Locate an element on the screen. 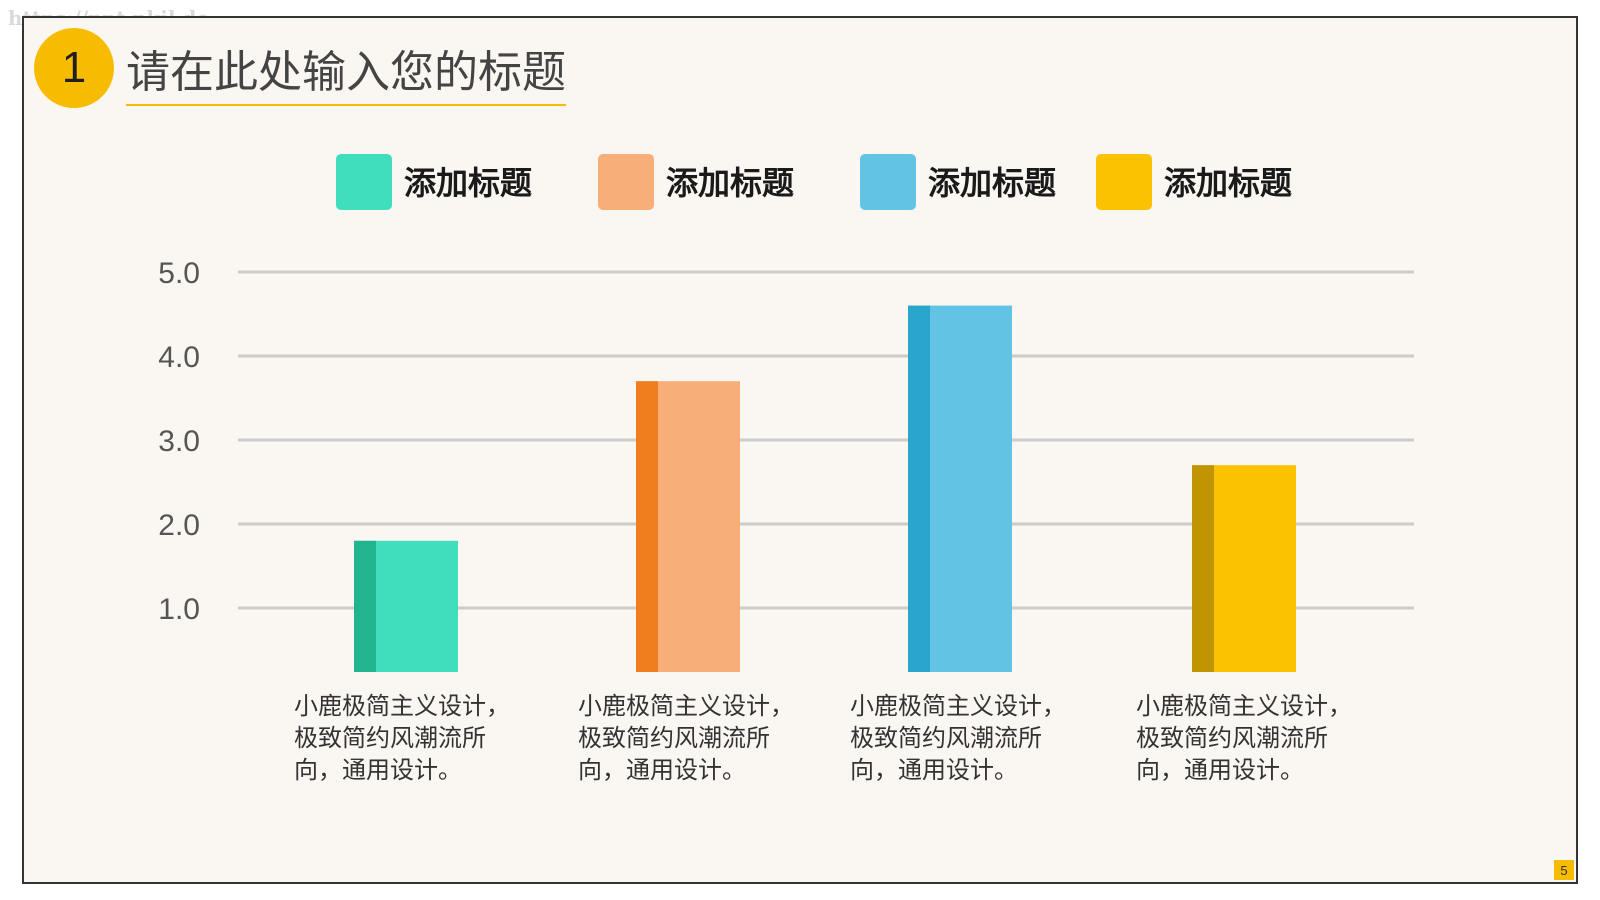  section-number: 1 is located at coordinates (74, 67).